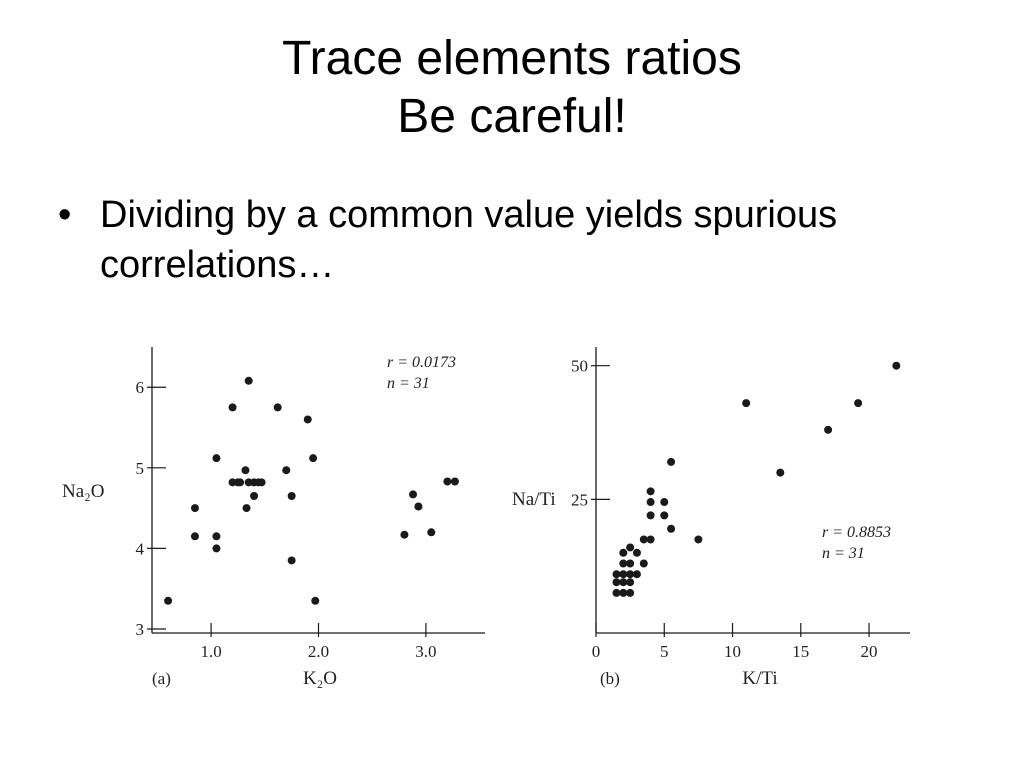 The height and width of the screenshot is (768, 1024). Describe the element at coordinates (83, 491) in the screenshot. I see `y-axis-label: Na₂O` at that location.